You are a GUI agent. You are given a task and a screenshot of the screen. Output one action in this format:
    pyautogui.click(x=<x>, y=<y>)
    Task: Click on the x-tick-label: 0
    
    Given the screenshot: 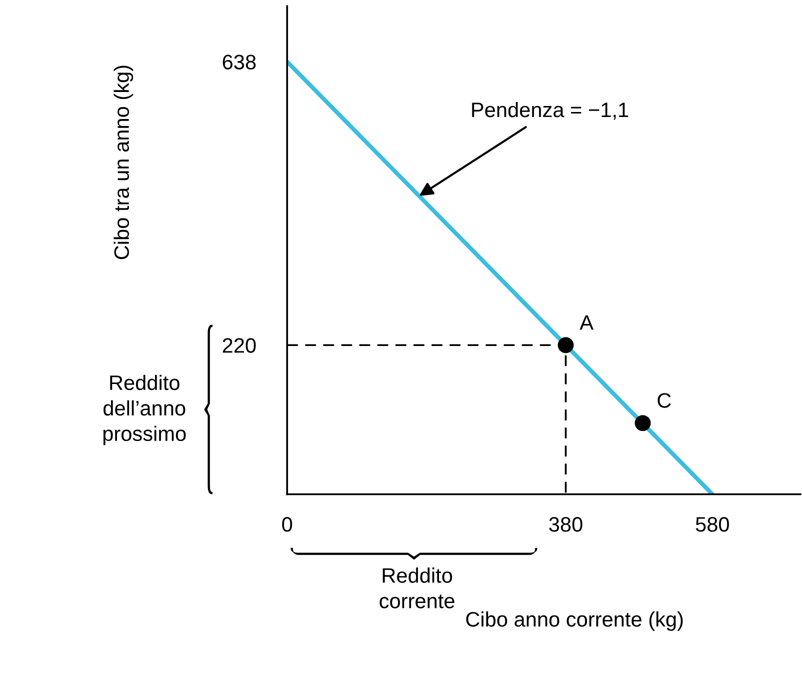 What is the action you would take?
    pyautogui.click(x=287, y=524)
    